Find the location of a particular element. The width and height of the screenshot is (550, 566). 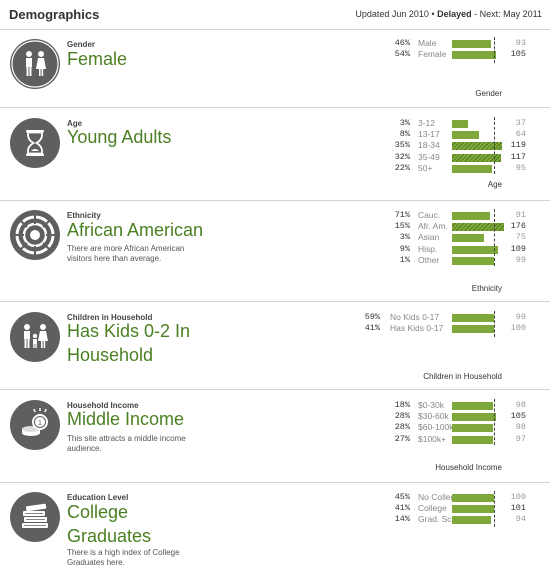

family-icon is located at coordinates (35, 337).